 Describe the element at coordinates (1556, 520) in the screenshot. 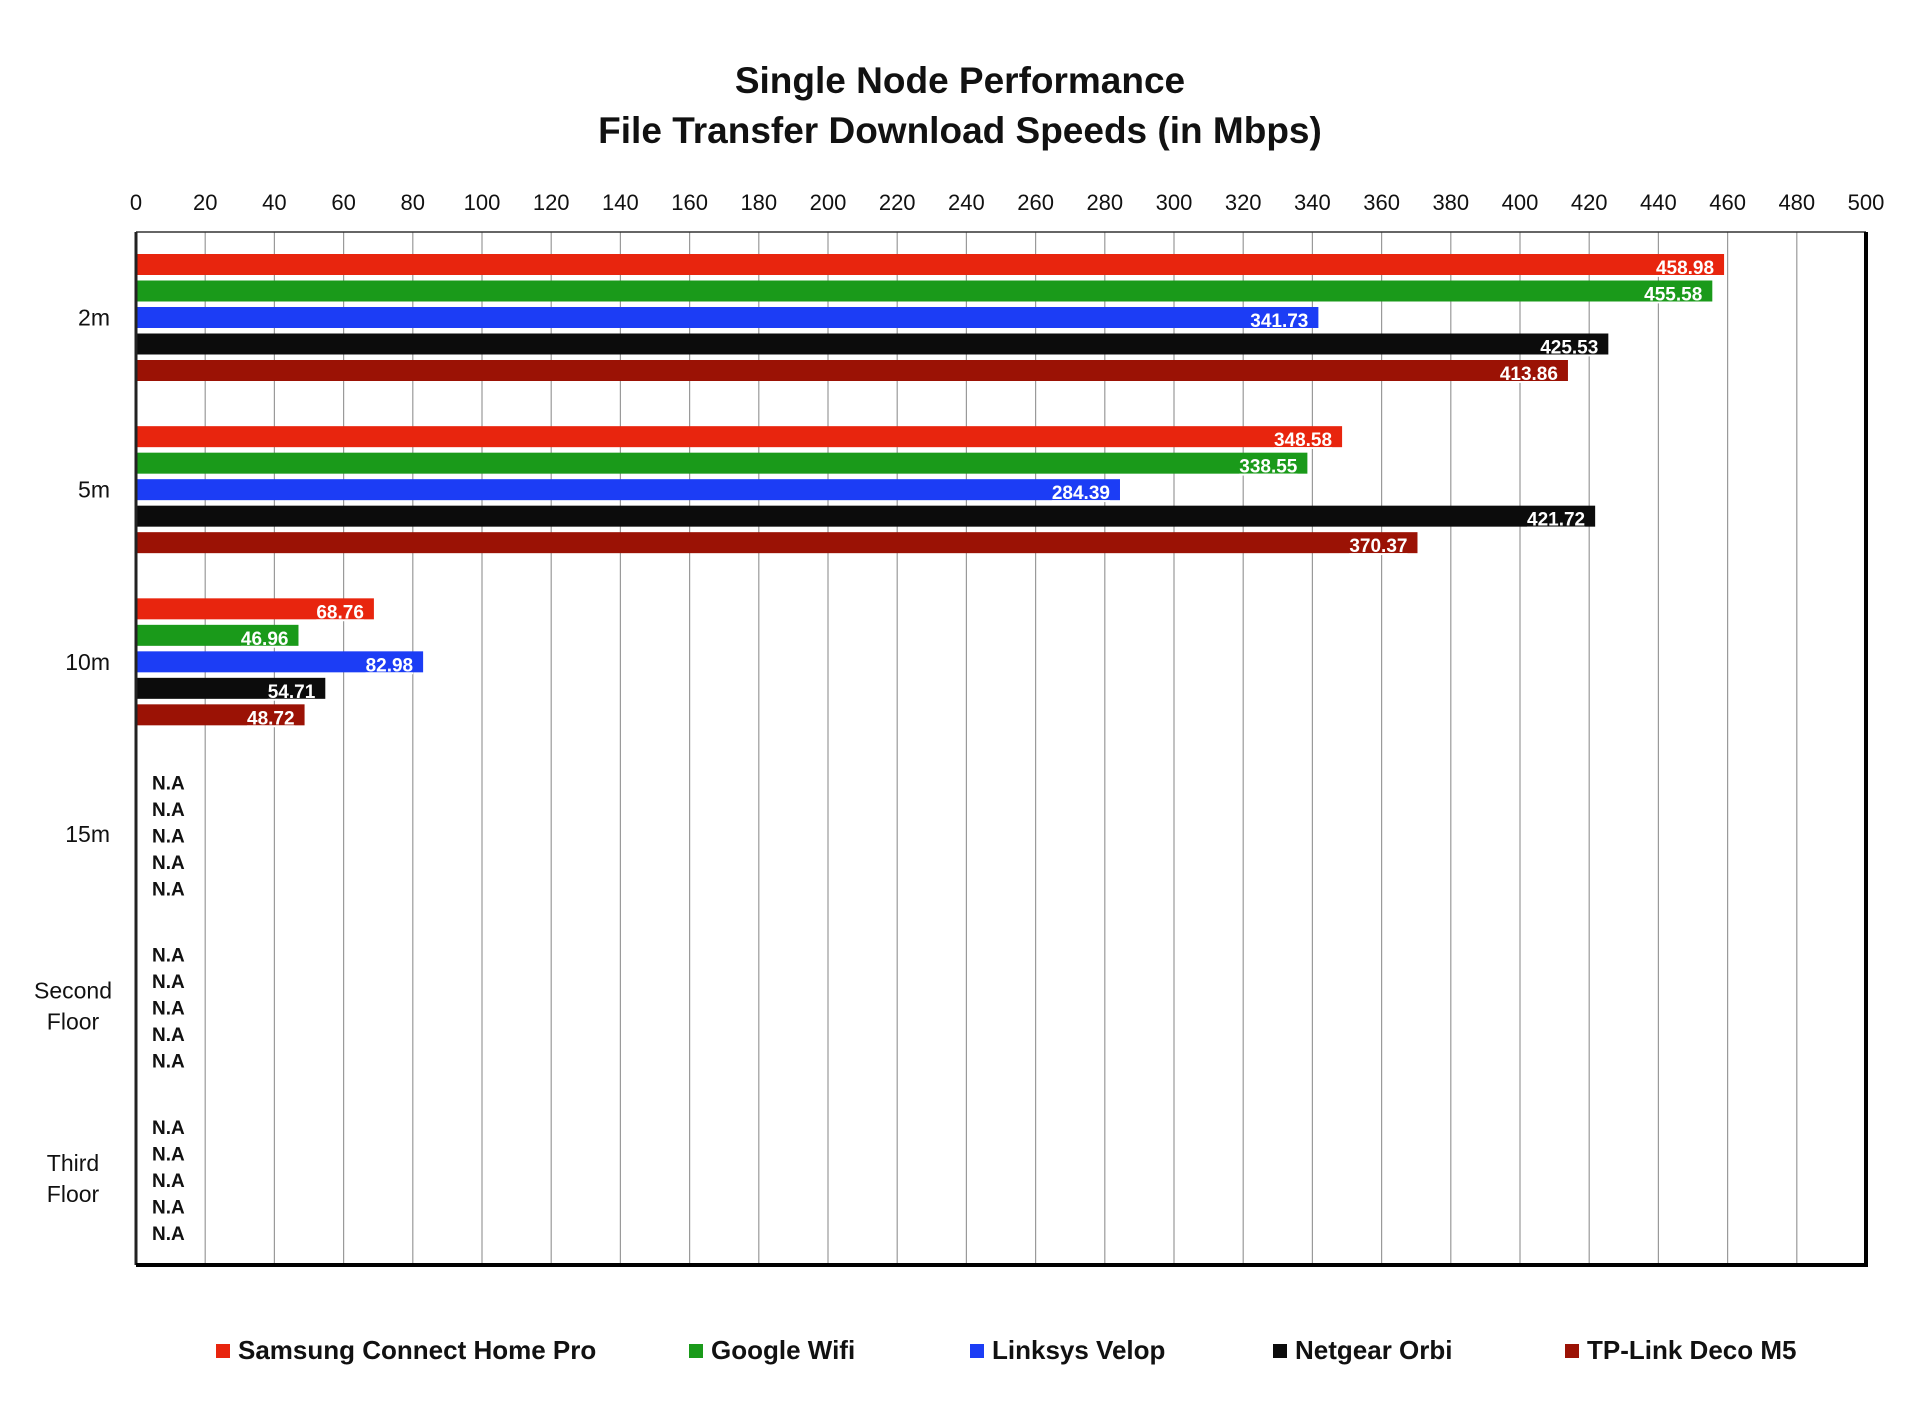

I see `bar-value-label: 421.72` at that location.